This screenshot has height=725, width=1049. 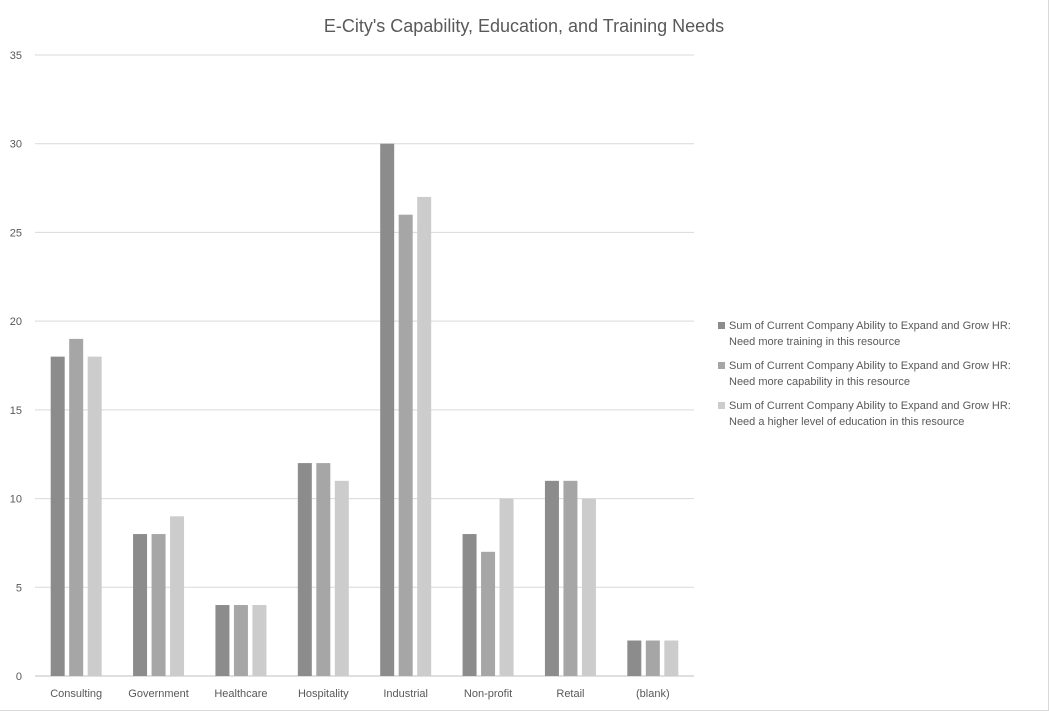 What do you see at coordinates (405, 694) in the screenshot?
I see `x-category-label: Industrial` at bounding box center [405, 694].